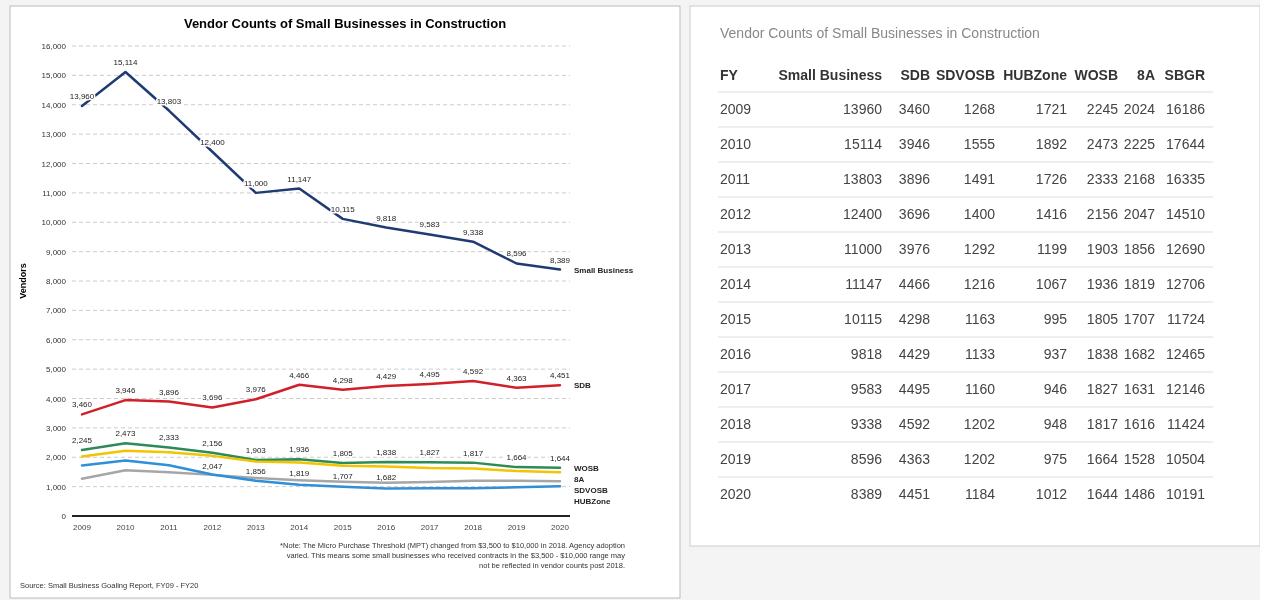 The height and width of the screenshot is (608, 1269). Describe the element at coordinates (1186, 354) in the screenshot. I see `data-label: 12465` at that location.